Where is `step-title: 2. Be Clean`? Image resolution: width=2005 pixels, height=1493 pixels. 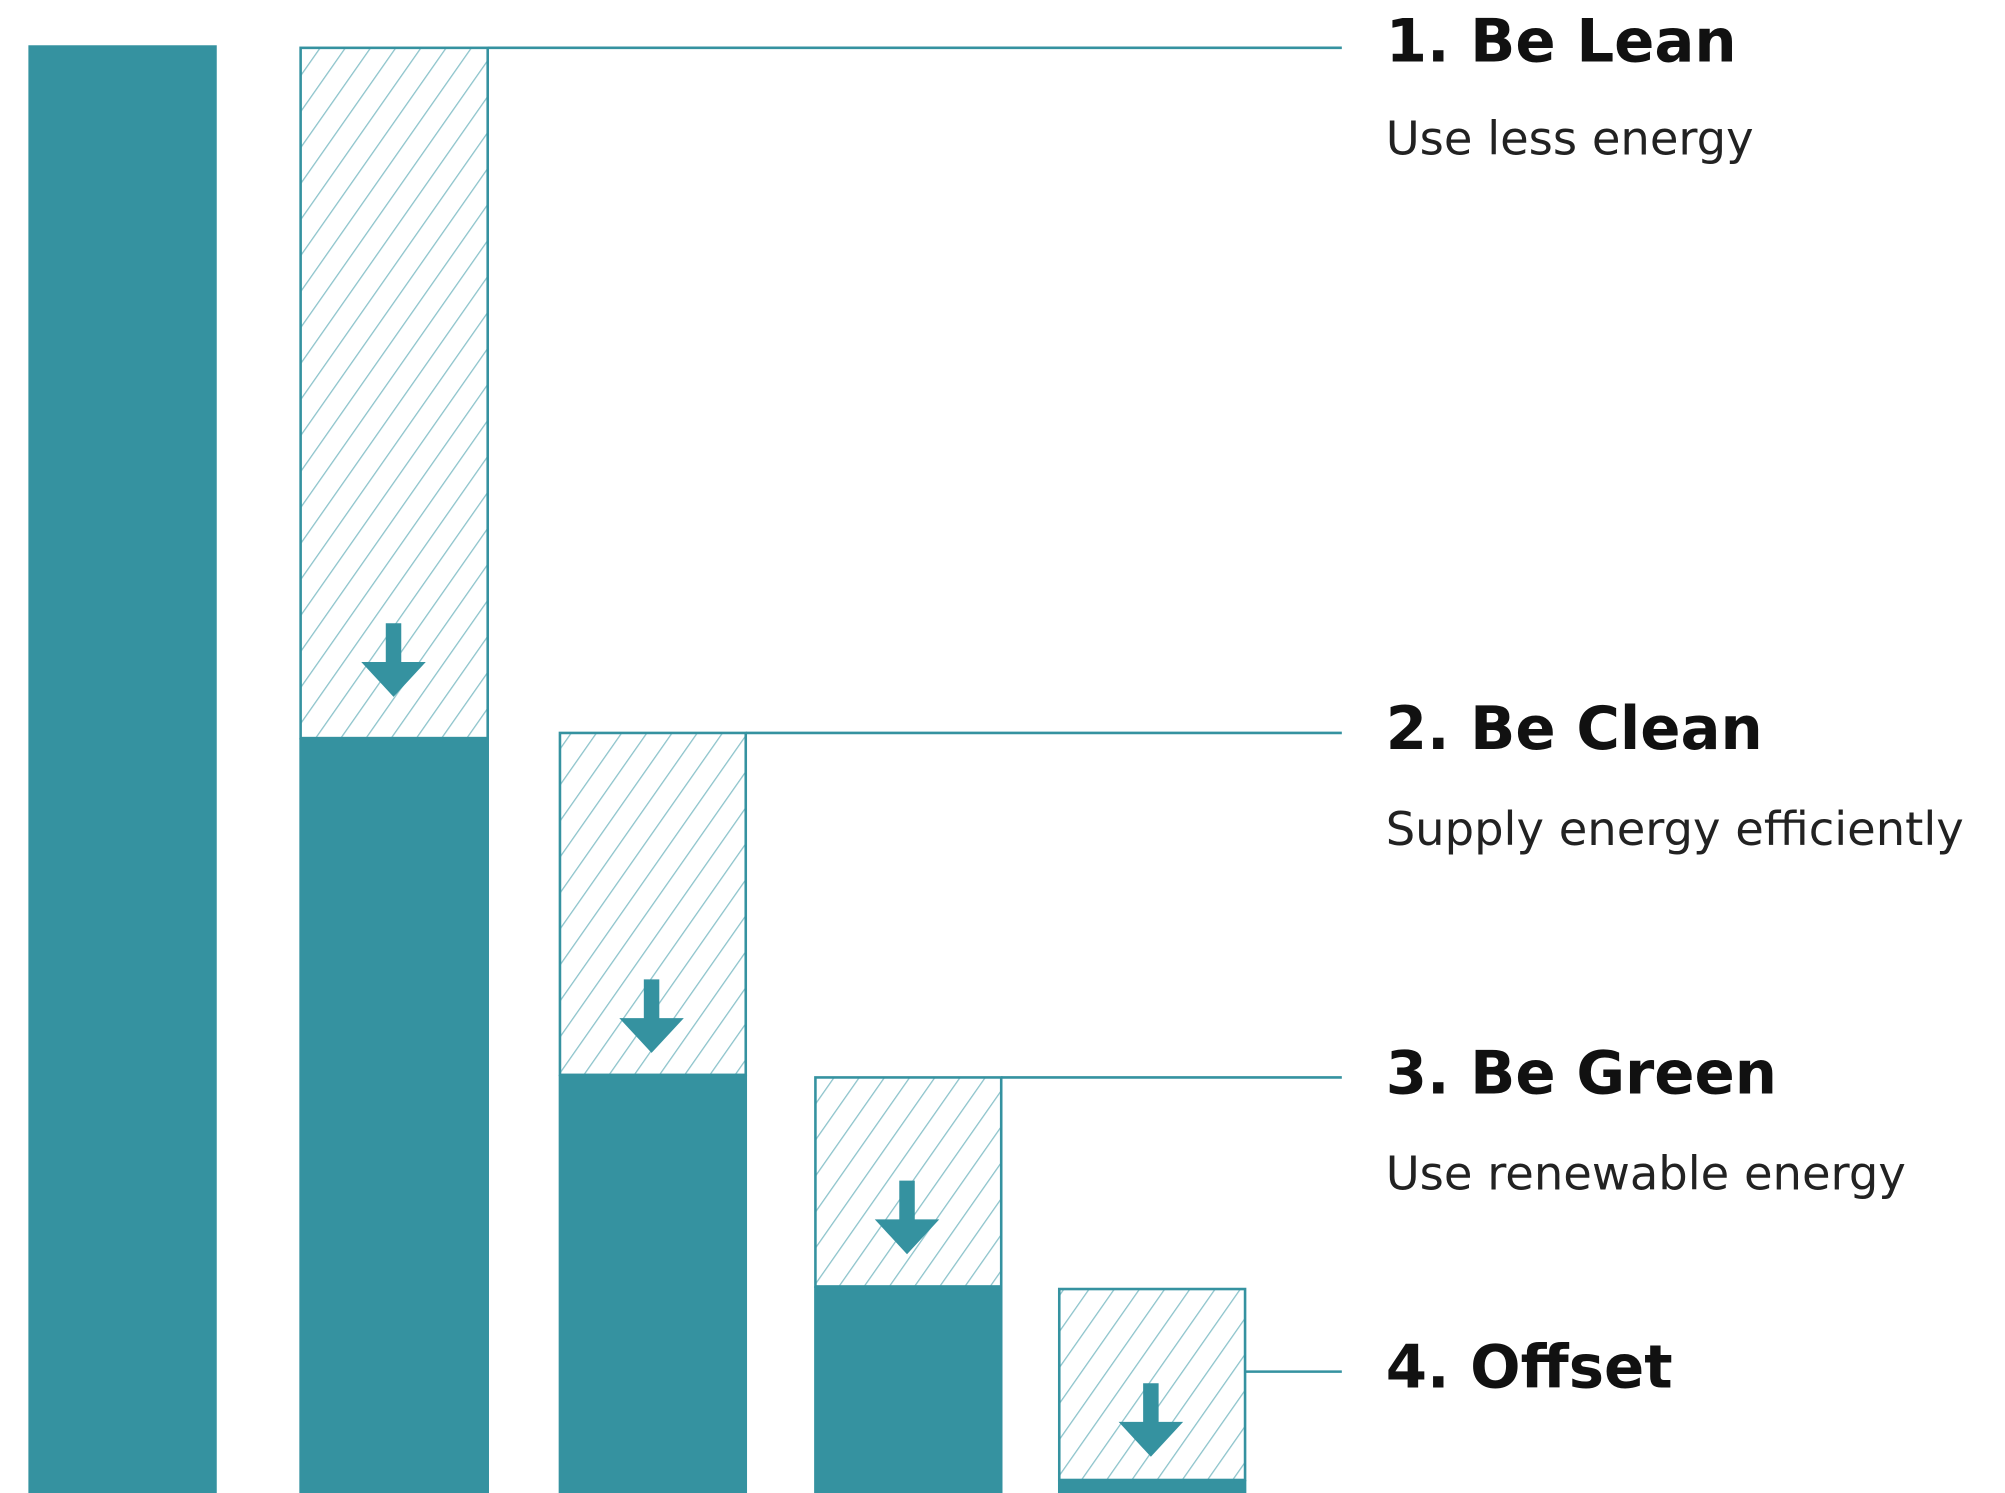 step-title: 2. Be Clean is located at coordinates (1574, 728).